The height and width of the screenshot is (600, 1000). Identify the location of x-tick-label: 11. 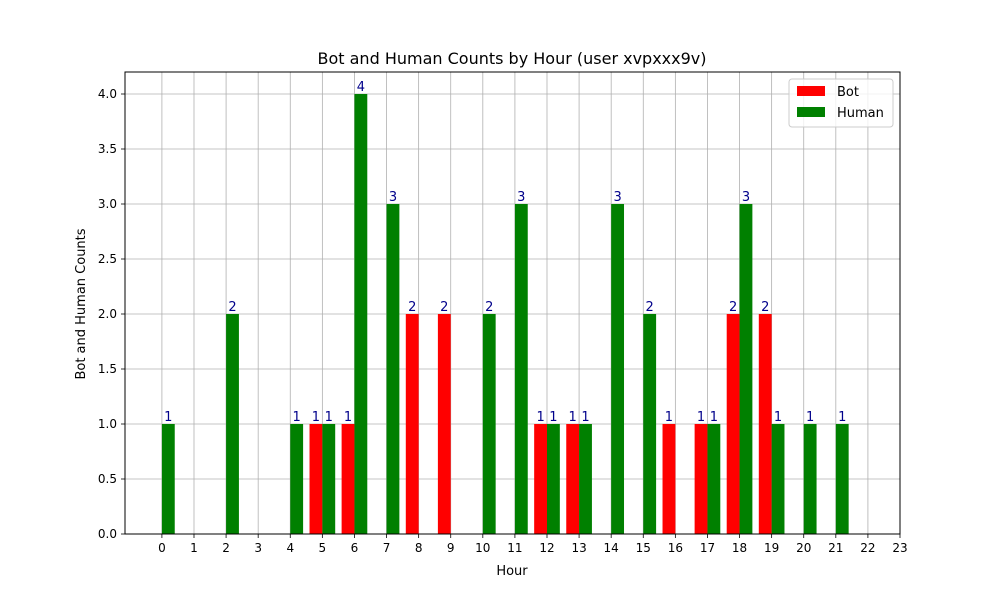
(514, 548).